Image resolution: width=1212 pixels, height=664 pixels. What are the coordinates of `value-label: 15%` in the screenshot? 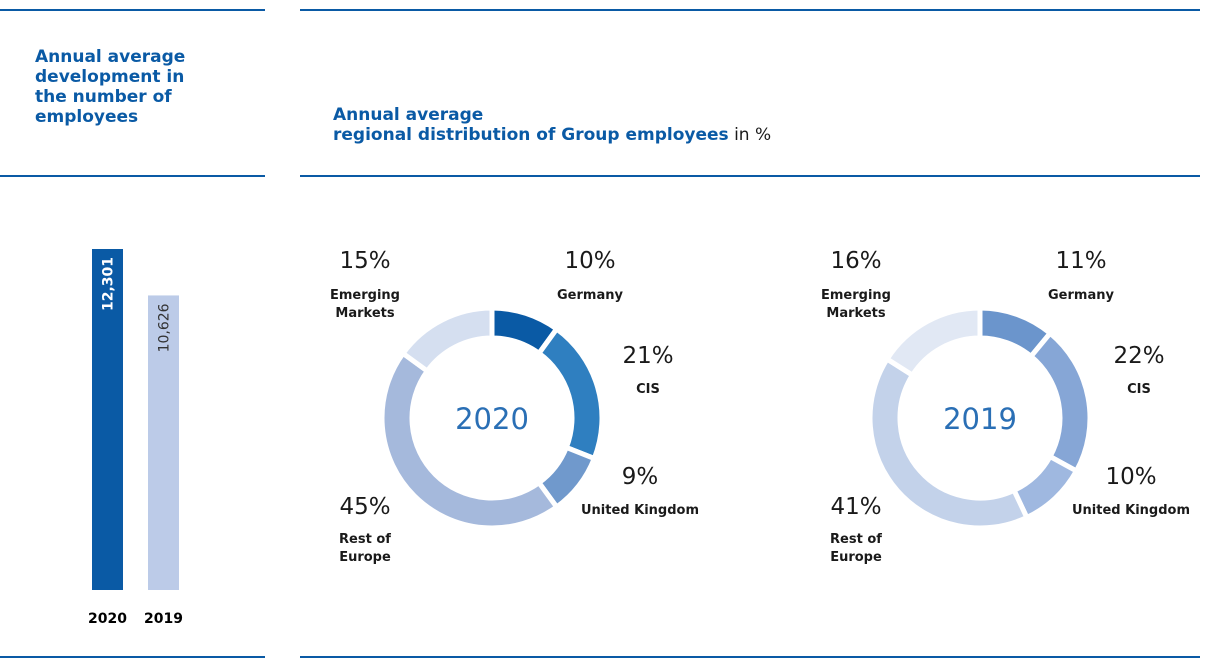 It's located at (365, 261).